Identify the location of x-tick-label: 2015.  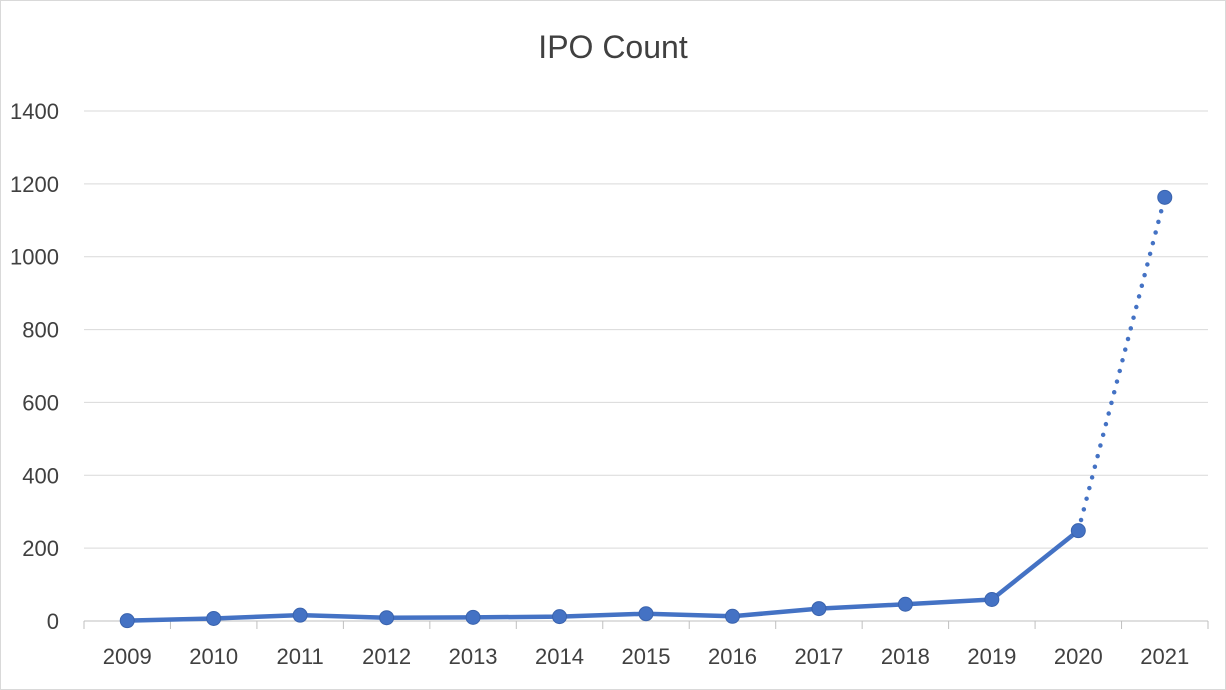
(646, 656).